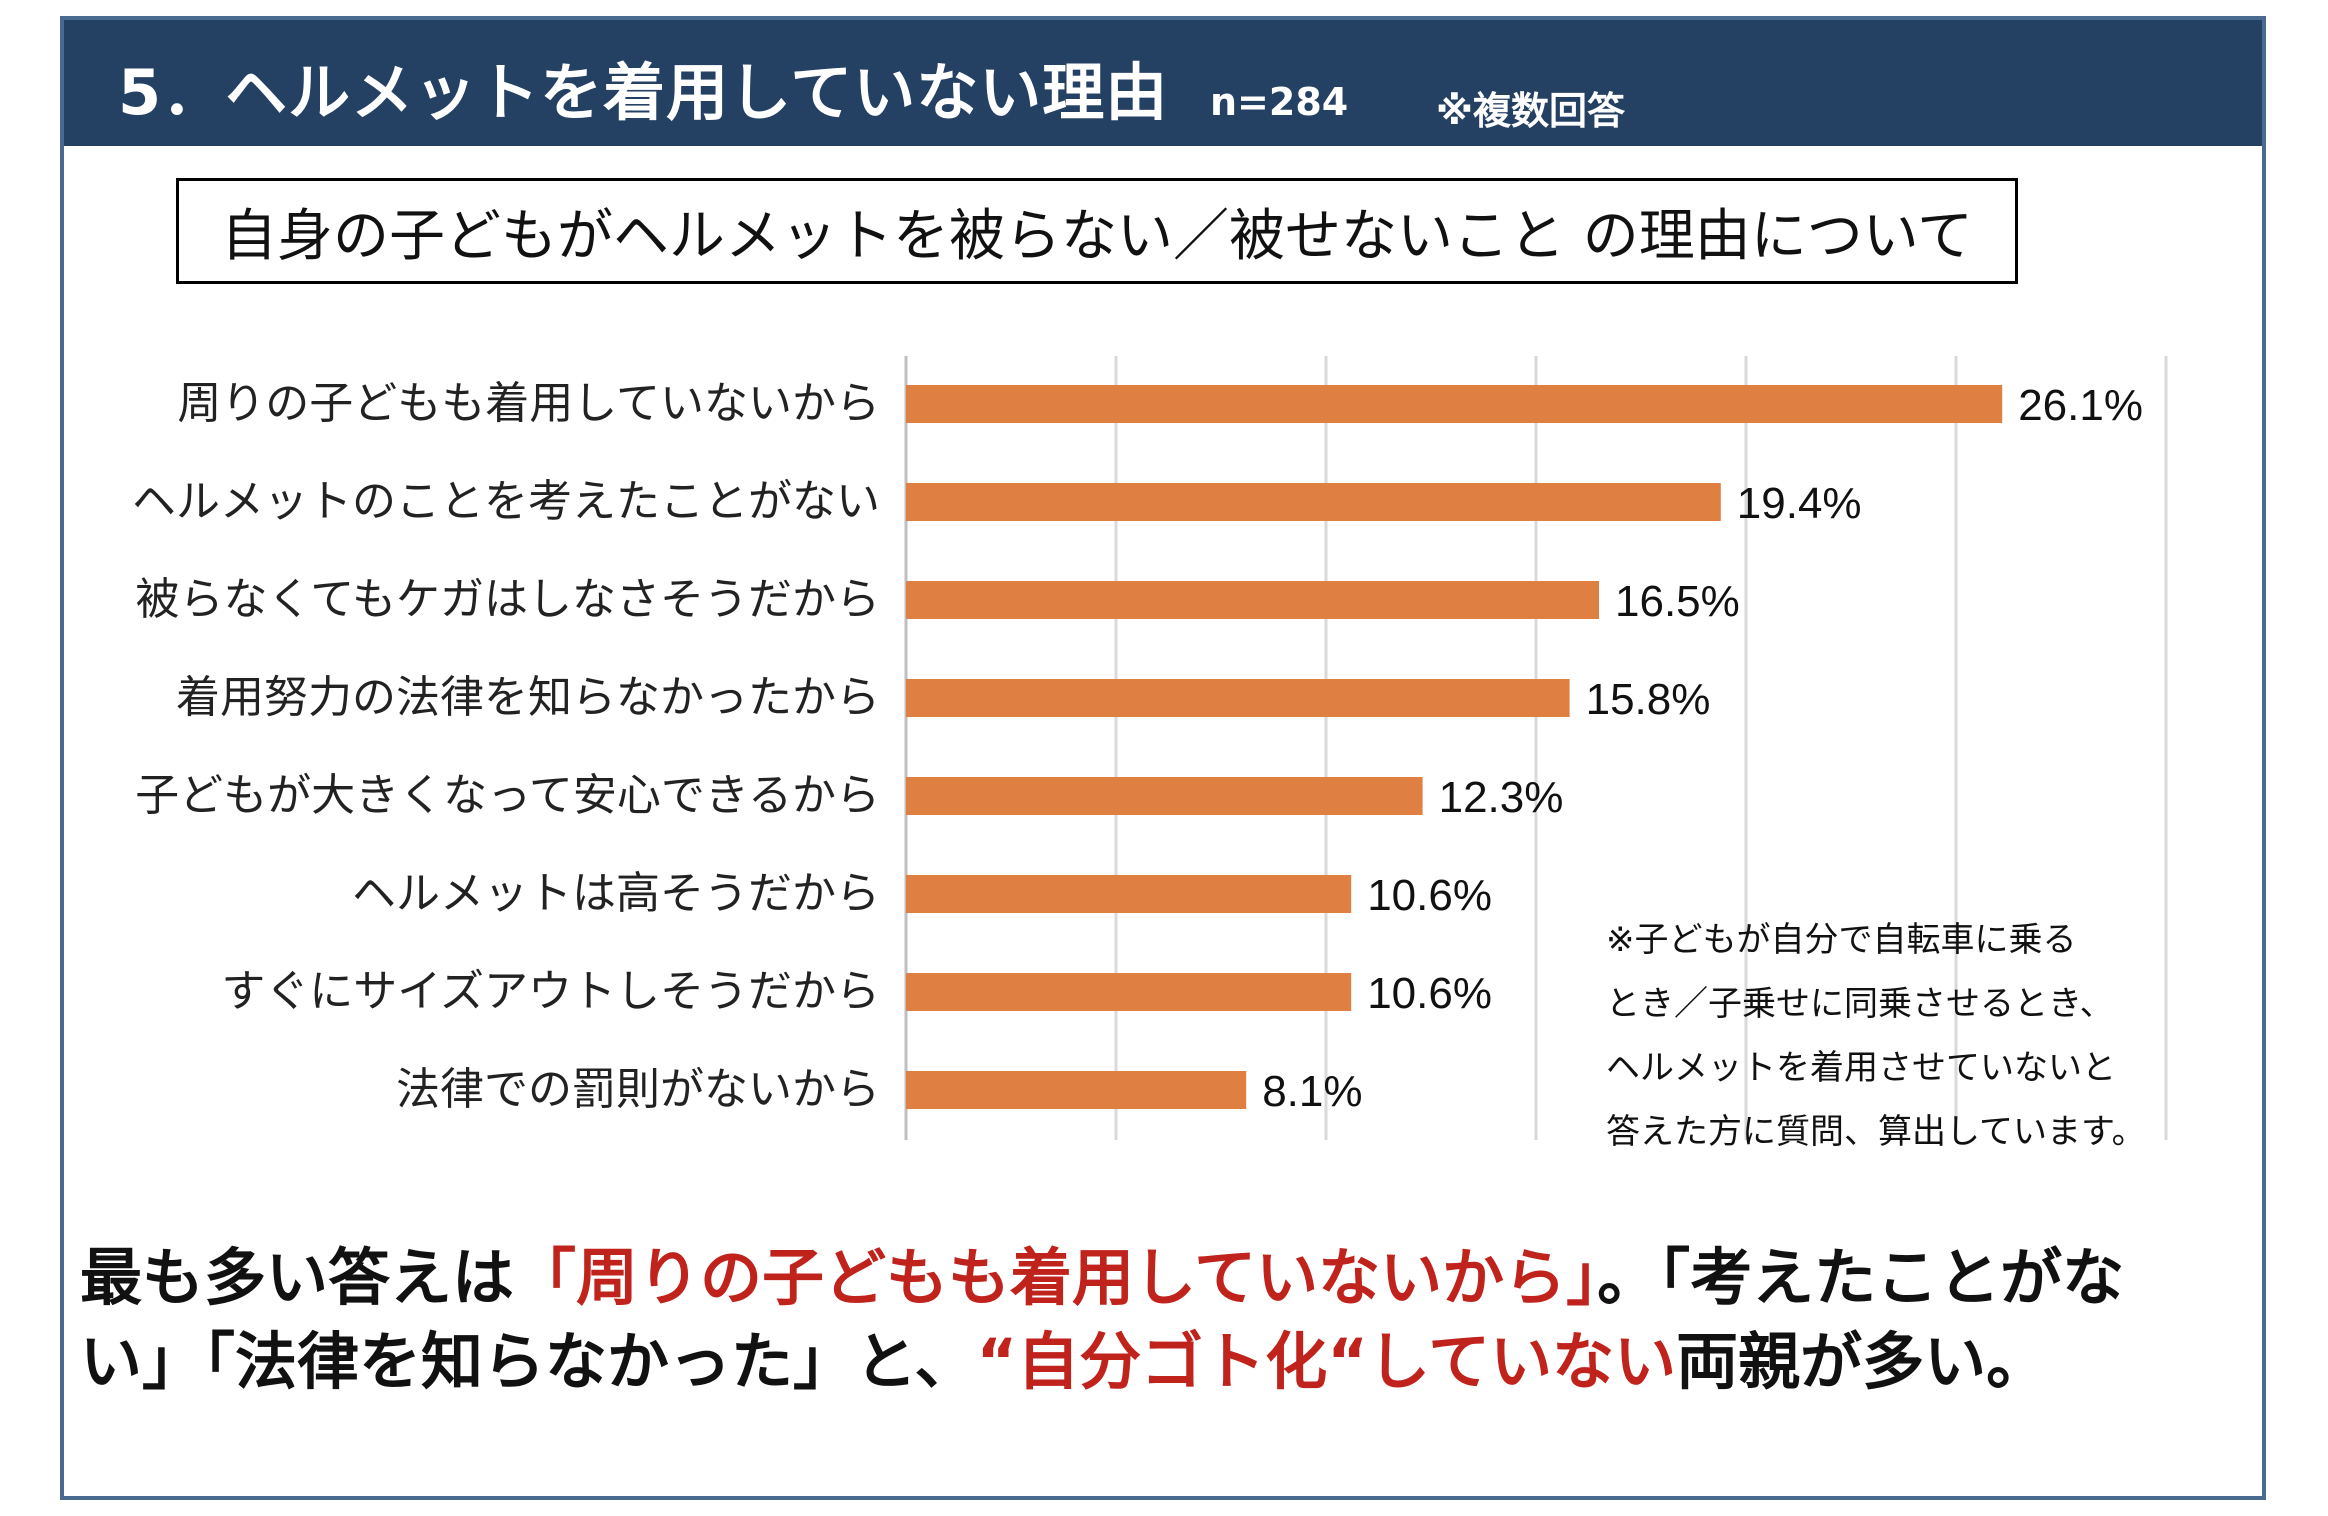  What do you see at coordinates (638, 1089) in the screenshot?
I see `category-label: 法律での罰則がないから` at bounding box center [638, 1089].